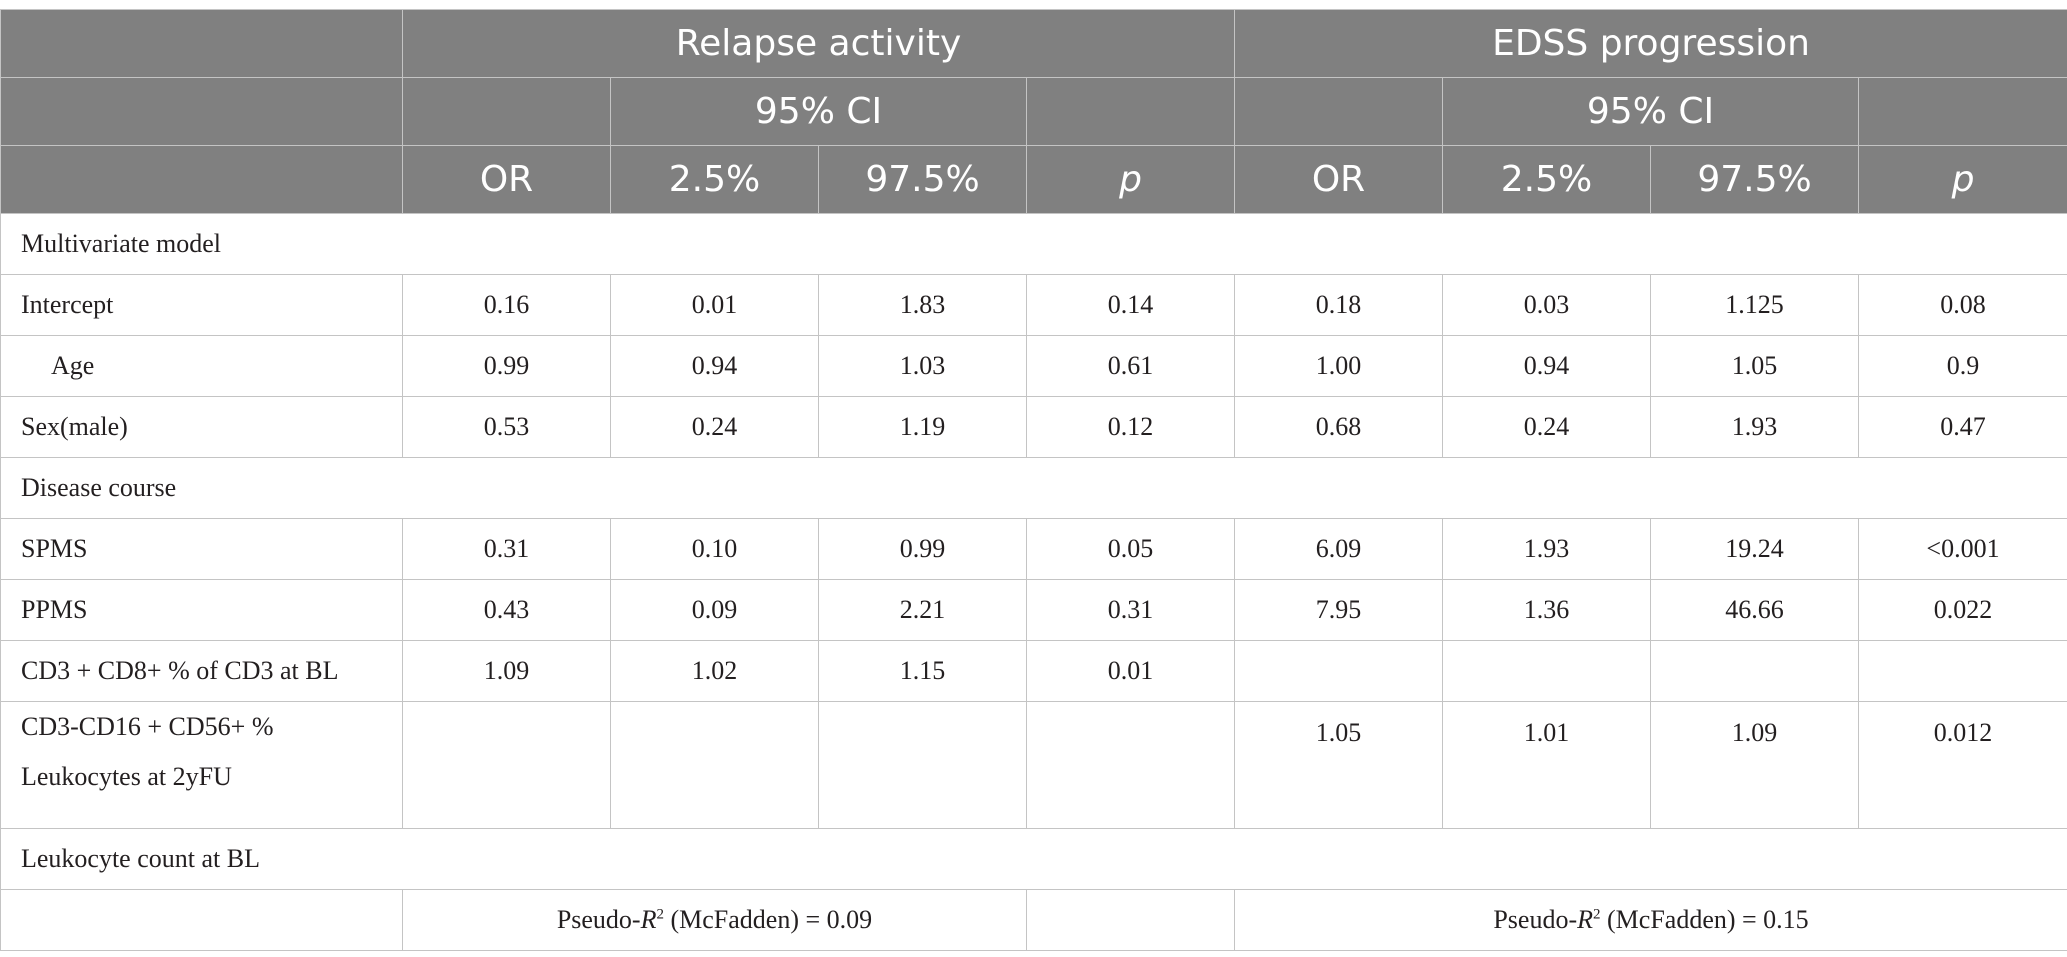 The width and height of the screenshot is (2067, 957). Describe the element at coordinates (506, 765) in the screenshot. I see `cell-or-relapse` at that location.